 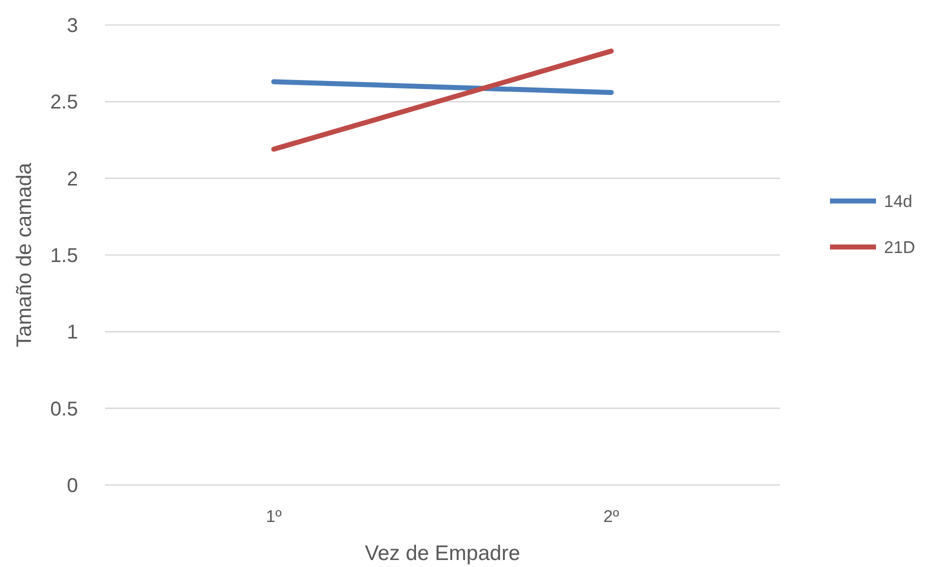 What do you see at coordinates (611, 516) in the screenshot?
I see `x-tick-label: 2º` at bounding box center [611, 516].